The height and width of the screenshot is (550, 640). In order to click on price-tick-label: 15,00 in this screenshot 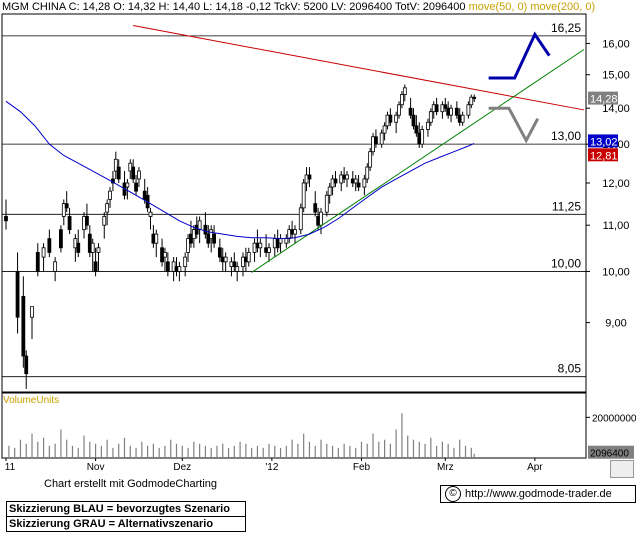, I will do `click(616, 76)`.